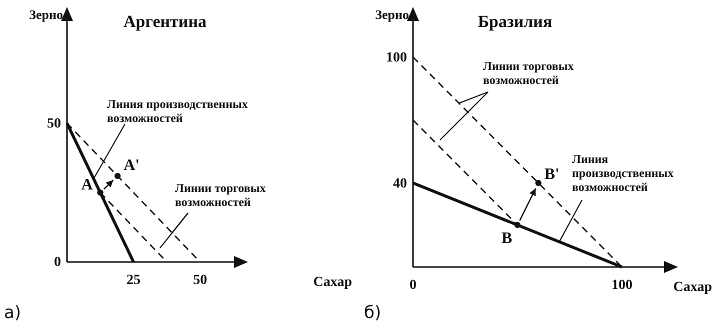 The image size is (720, 330). What do you see at coordinates (413, 285) in the screenshot?
I see `x-tick-label: 0` at bounding box center [413, 285].